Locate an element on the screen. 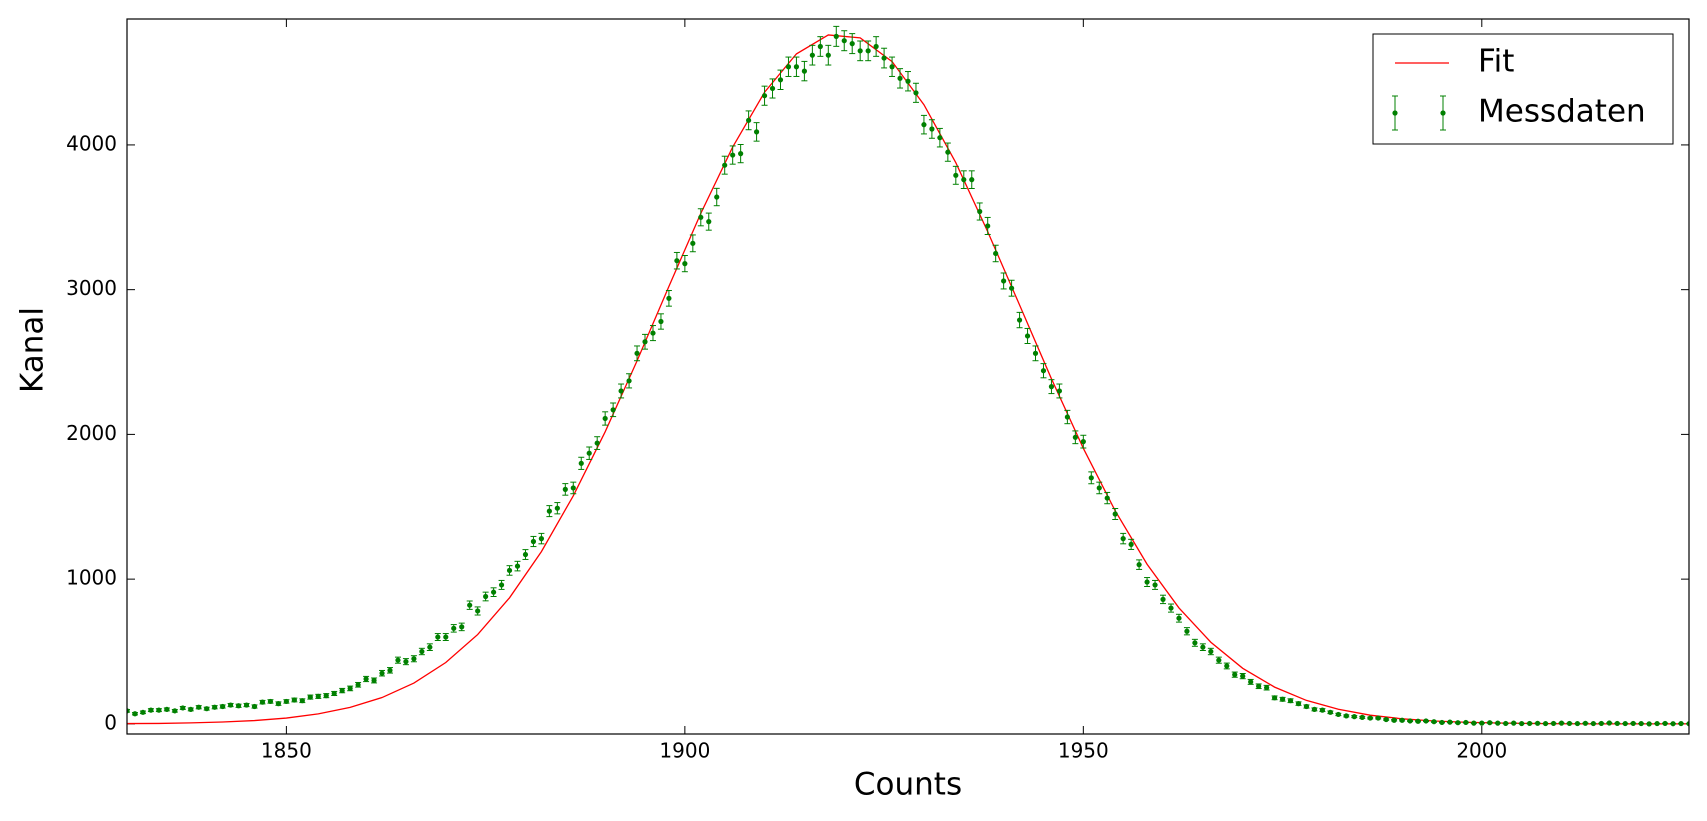 This screenshot has width=1707, height=821. y-tick-label: 1000 is located at coordinates (91, 578).